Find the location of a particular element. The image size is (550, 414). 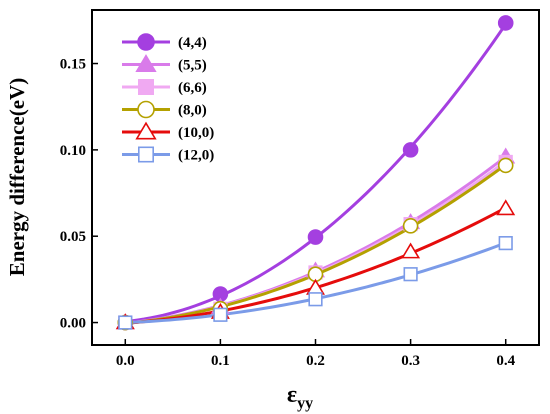

x-axis-title-main: ε is located at coordinates (292, 395).